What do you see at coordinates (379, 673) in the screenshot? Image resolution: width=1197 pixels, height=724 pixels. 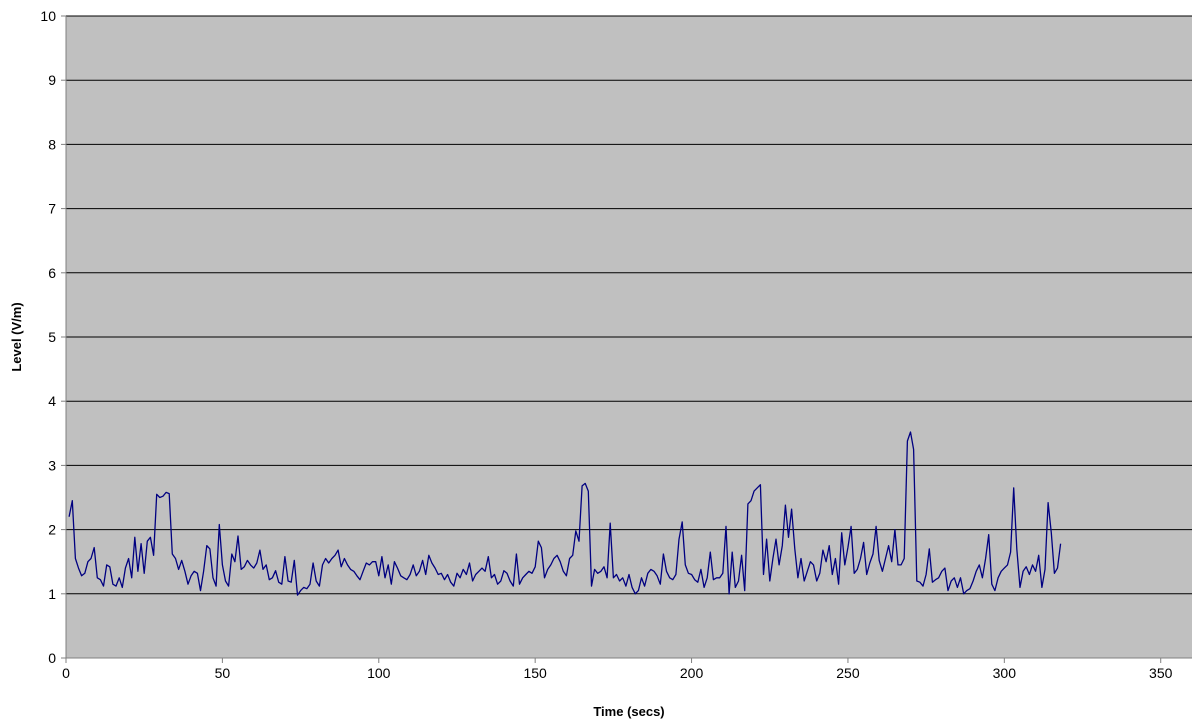 I see `x-tick-label-100: 100` at bounding box center [379, 673].